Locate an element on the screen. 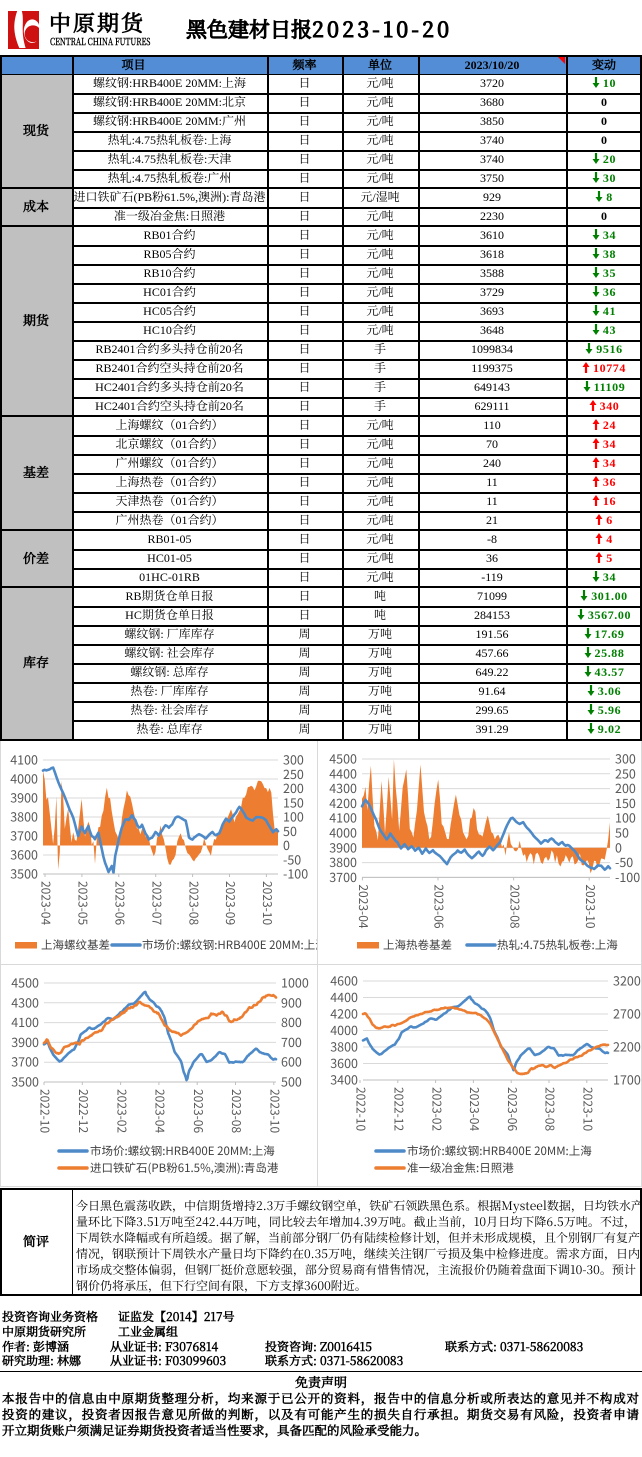 This screenshot has width=642, height=1457. svg-text: 3400 is located at coordinates (344, 1079).